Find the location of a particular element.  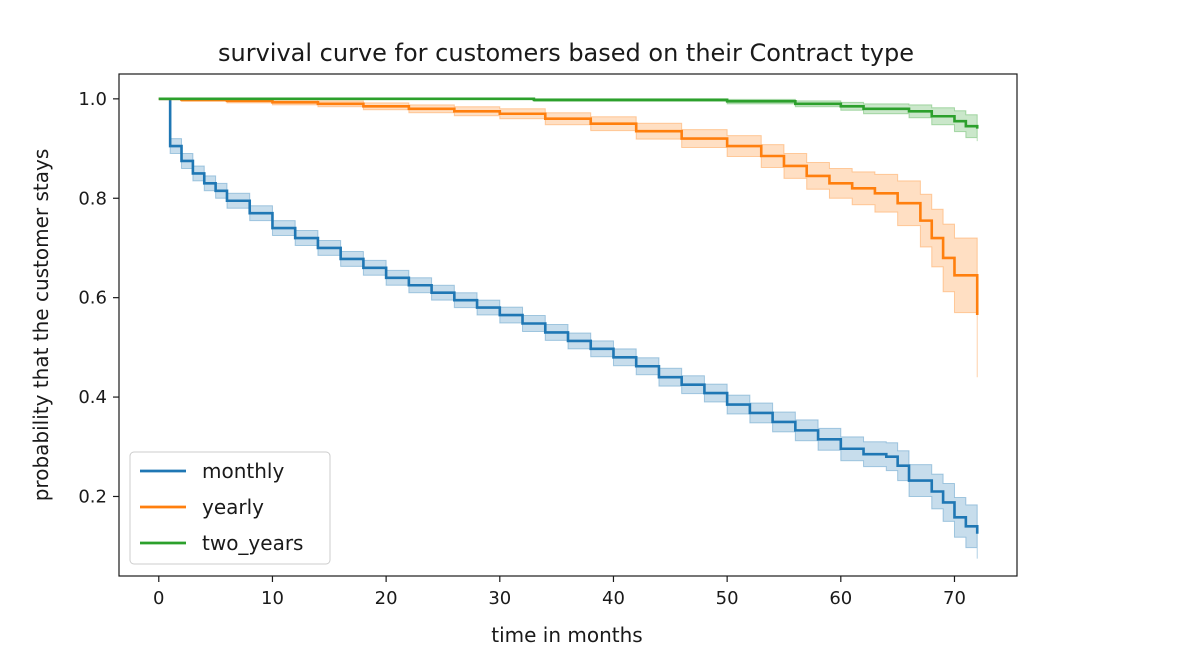

x-tick-label: 50 is located at coordinates (727, 598).